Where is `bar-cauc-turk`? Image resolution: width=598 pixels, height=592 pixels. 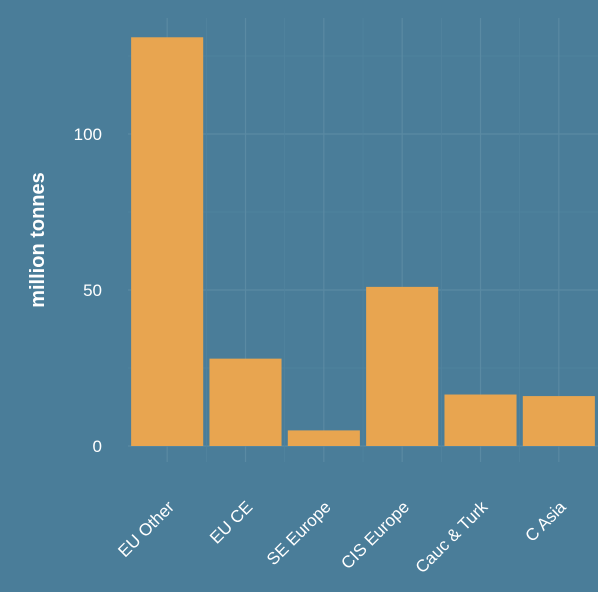 bar-cauc-turk is located at coordinates (480, 420).